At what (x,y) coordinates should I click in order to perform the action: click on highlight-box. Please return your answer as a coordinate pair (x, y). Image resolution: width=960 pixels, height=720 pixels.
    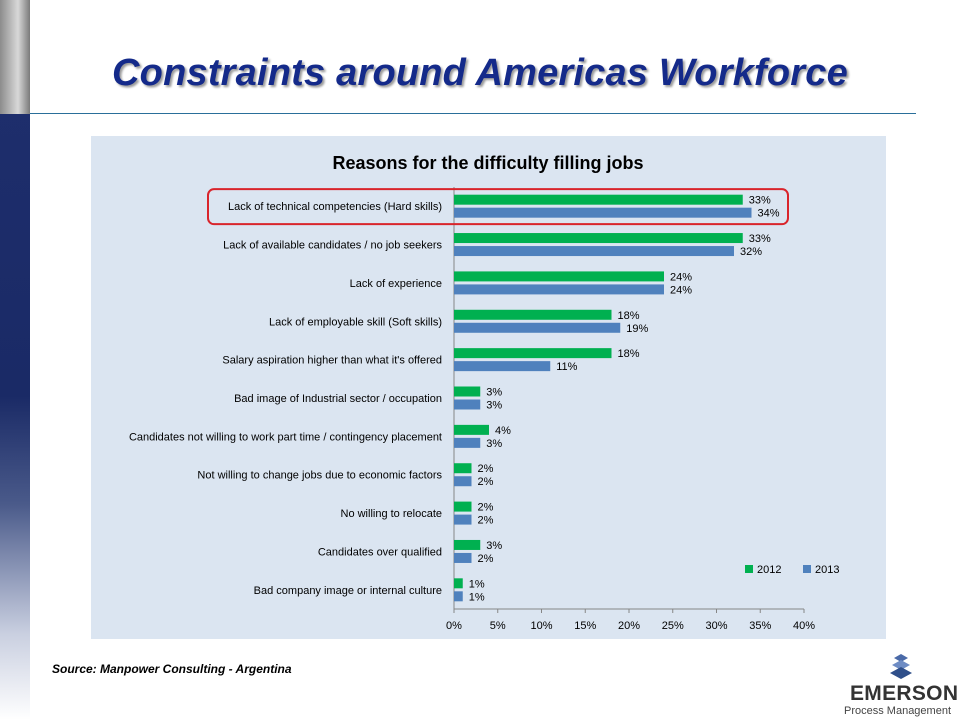
    Looking at the image, I should click on (498, 207).